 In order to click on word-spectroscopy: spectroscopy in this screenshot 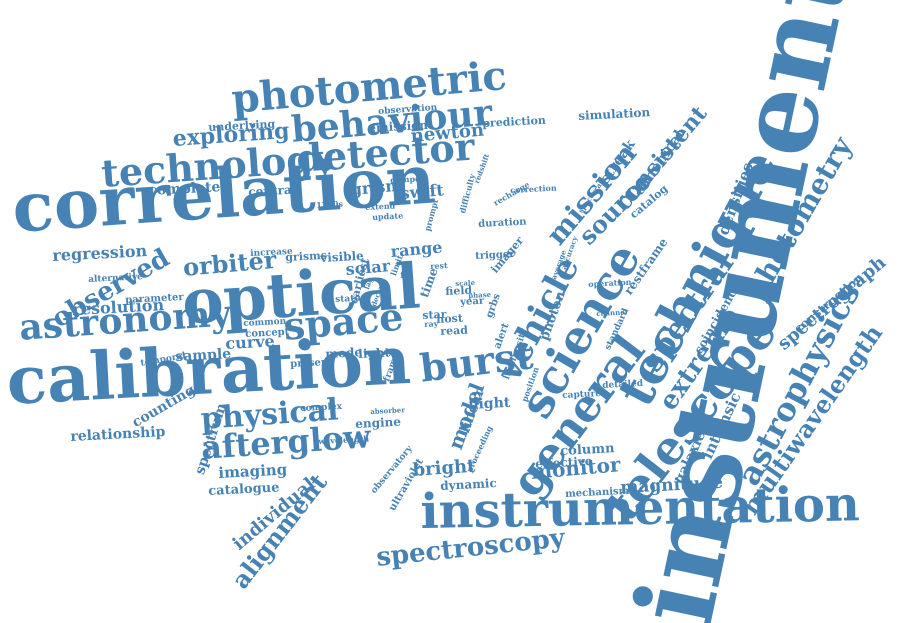, I will do `click(470, 548)`.